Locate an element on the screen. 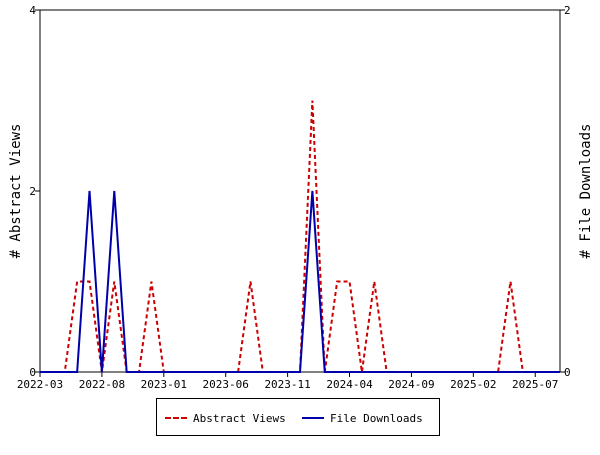  y-left-tick-label: 2 is located at coordinates (32, 191).